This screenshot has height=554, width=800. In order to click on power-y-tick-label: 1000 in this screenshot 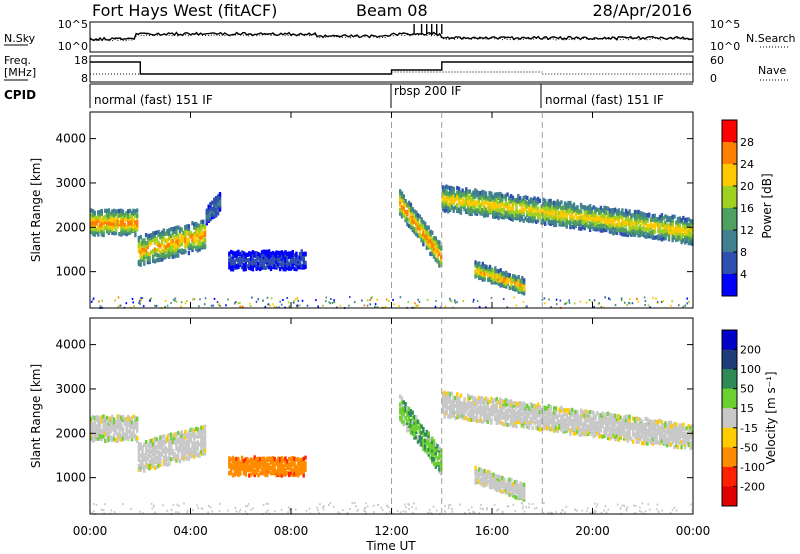, I will do `click(70, 272)`.